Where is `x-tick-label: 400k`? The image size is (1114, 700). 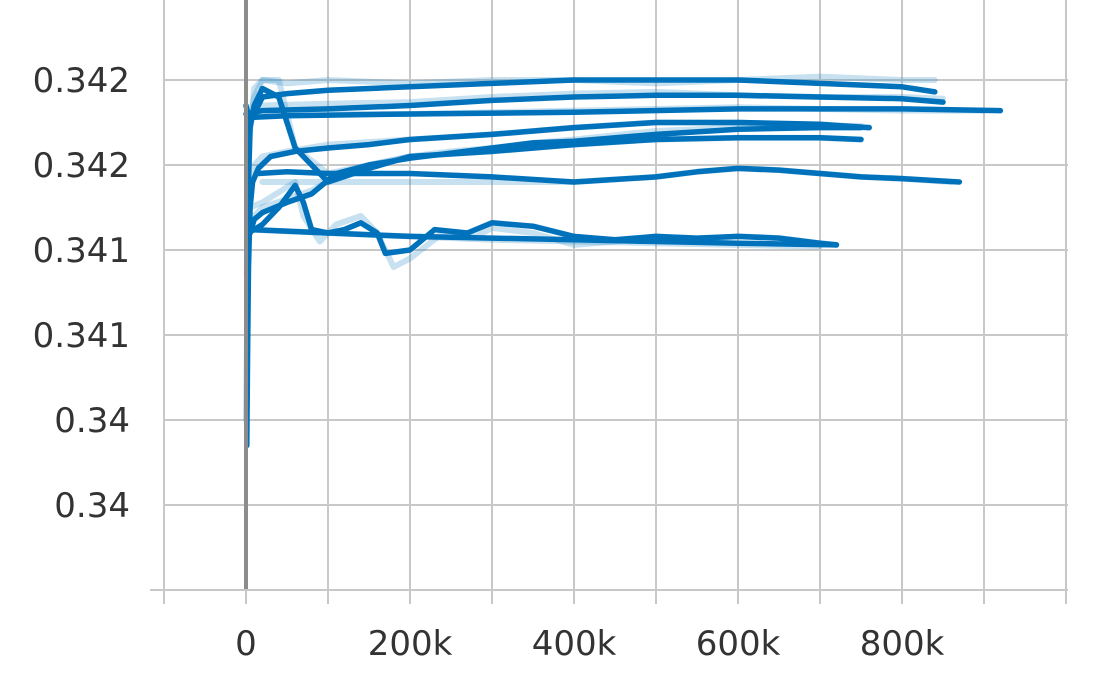
x-tick-label: 400k is located at coordinates (574, 644).